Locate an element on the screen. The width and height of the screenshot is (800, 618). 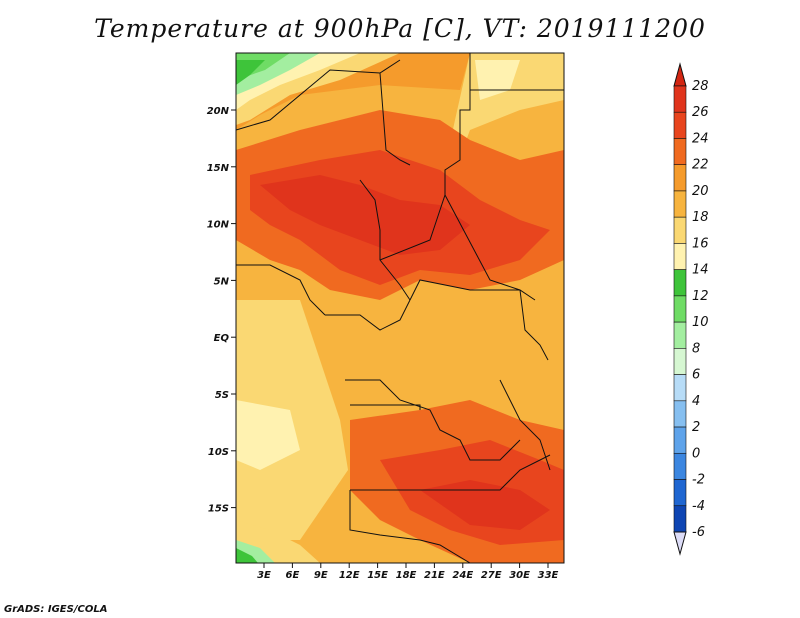
lat-tick-label: 5S is located at coordinates (222, 395).